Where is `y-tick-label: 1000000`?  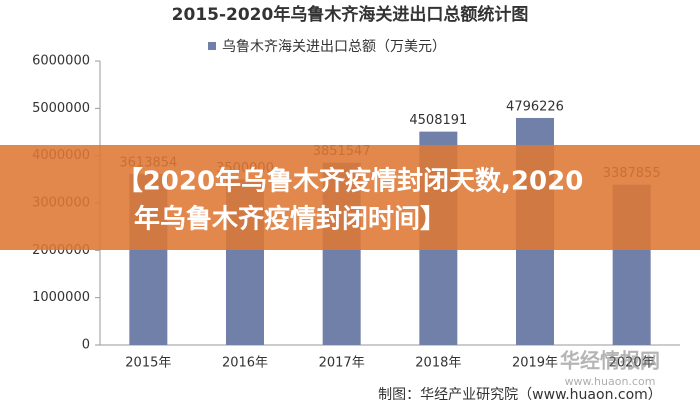 y-tick-label: 1000000 is located at coordinates (61, 297).